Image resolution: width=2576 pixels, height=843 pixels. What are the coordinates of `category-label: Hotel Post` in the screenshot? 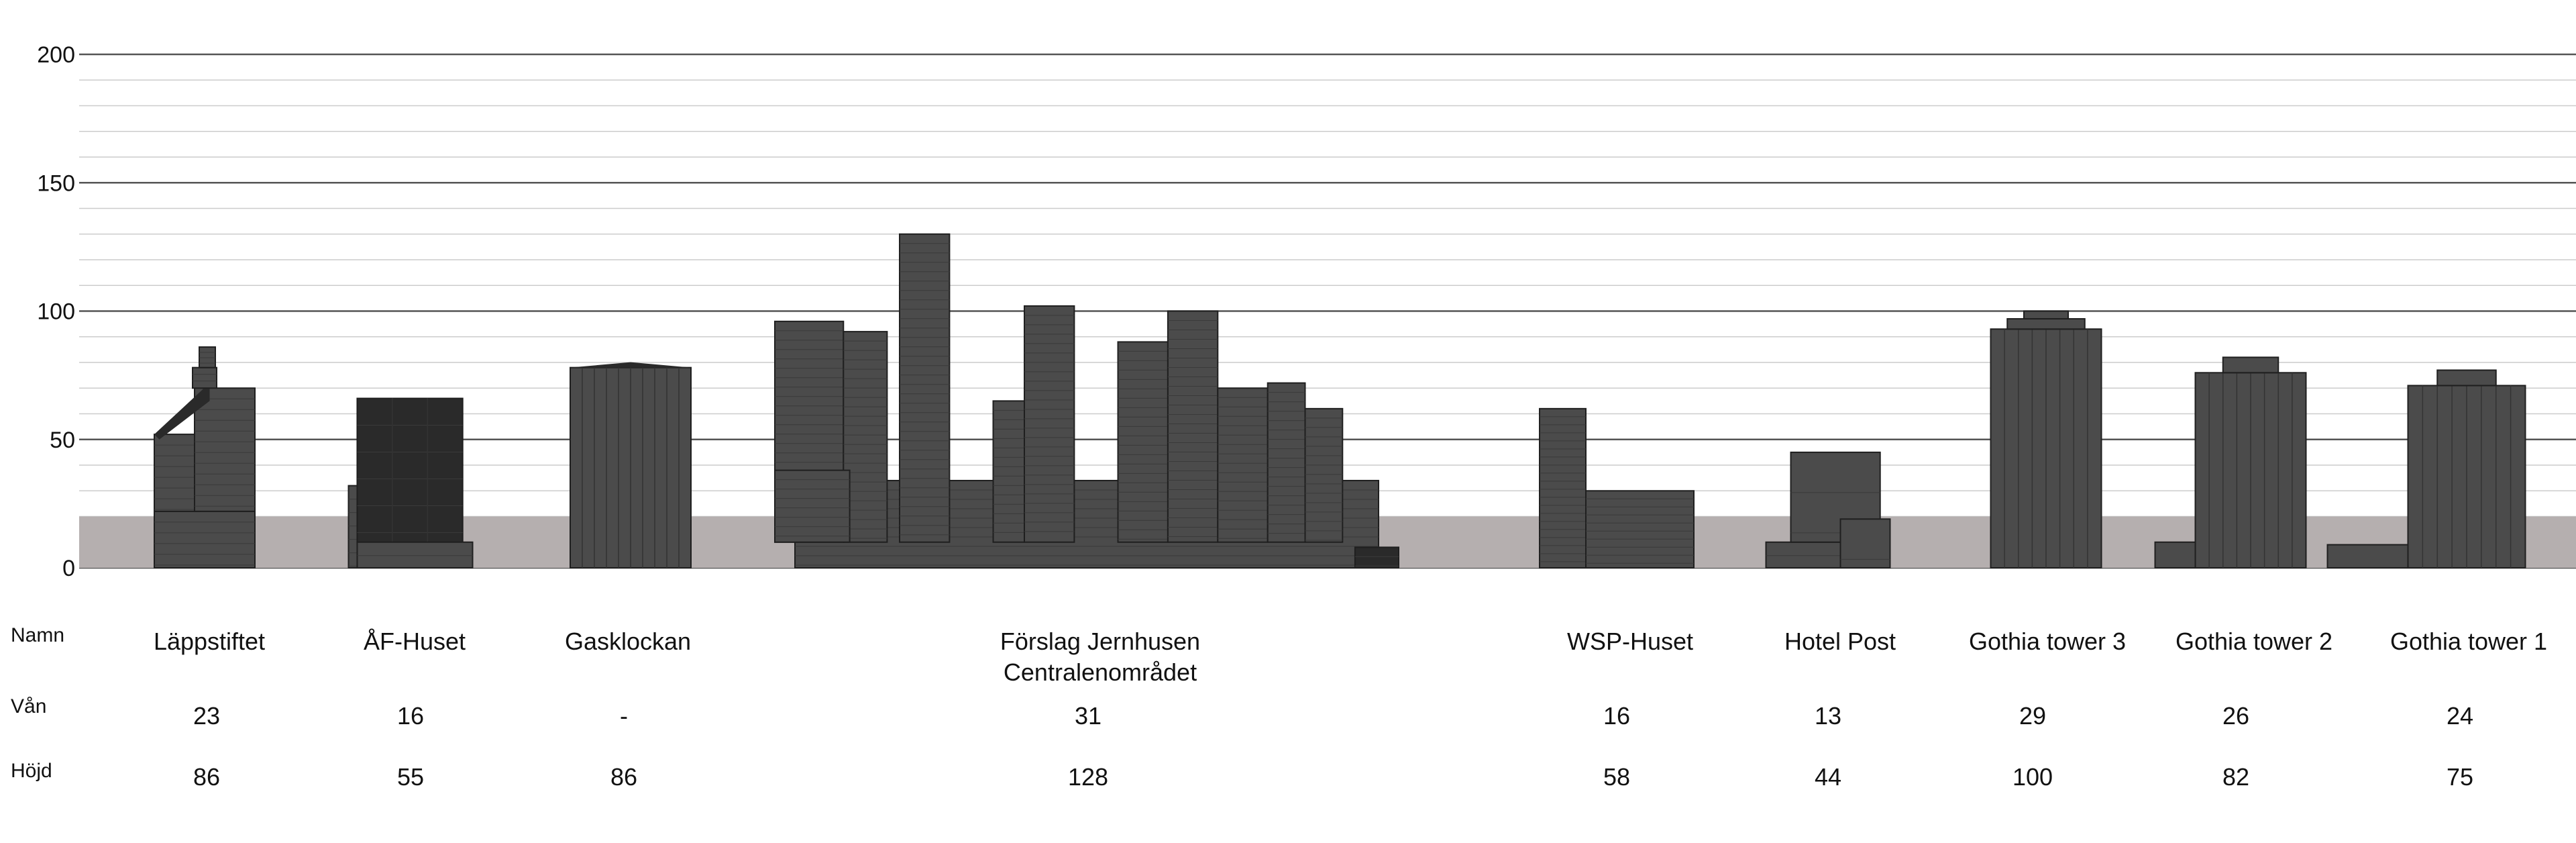 It's located at (1840, 641).